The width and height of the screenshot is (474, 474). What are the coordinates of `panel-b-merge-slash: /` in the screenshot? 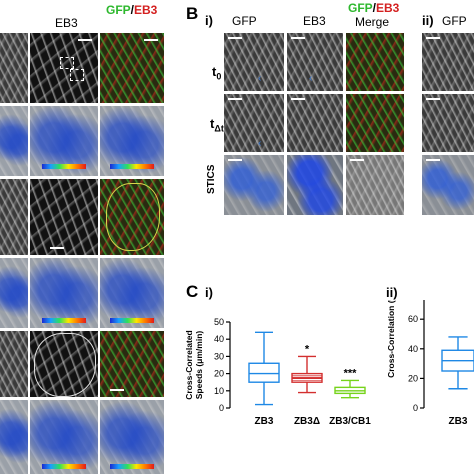 It's located at (374, 8).